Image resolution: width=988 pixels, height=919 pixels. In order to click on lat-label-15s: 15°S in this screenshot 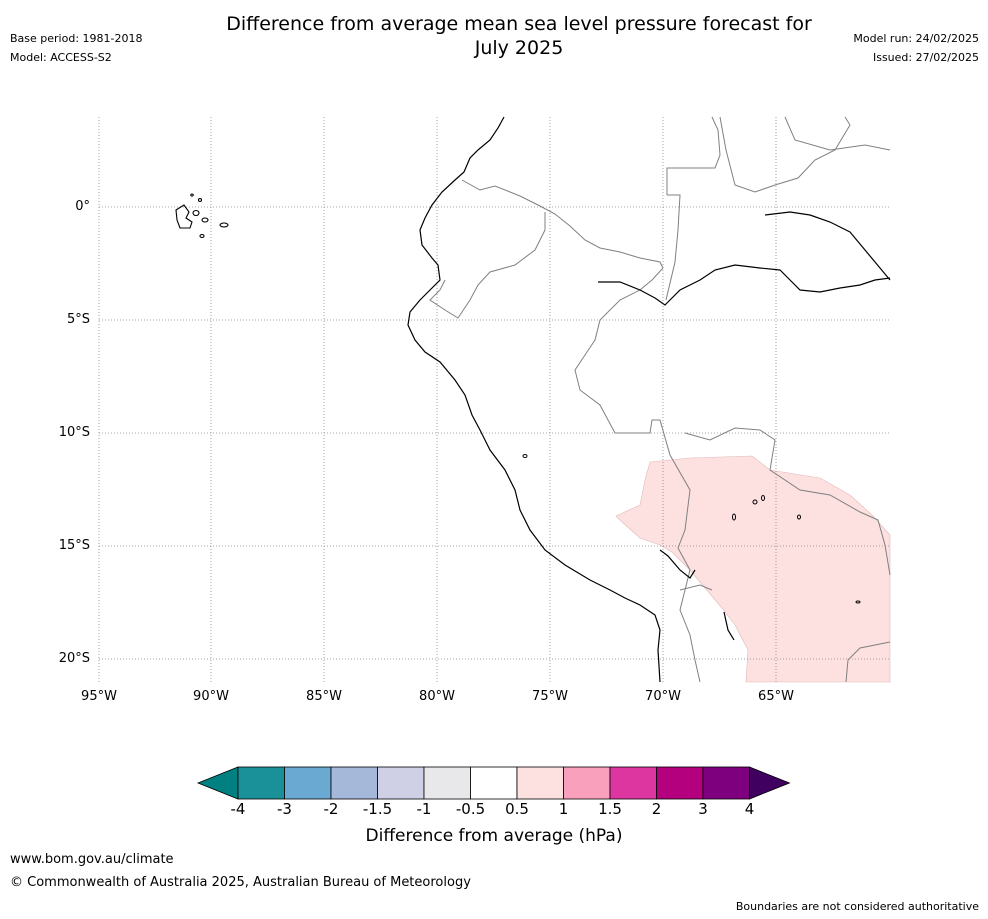, I will do `click(74, 545)`.